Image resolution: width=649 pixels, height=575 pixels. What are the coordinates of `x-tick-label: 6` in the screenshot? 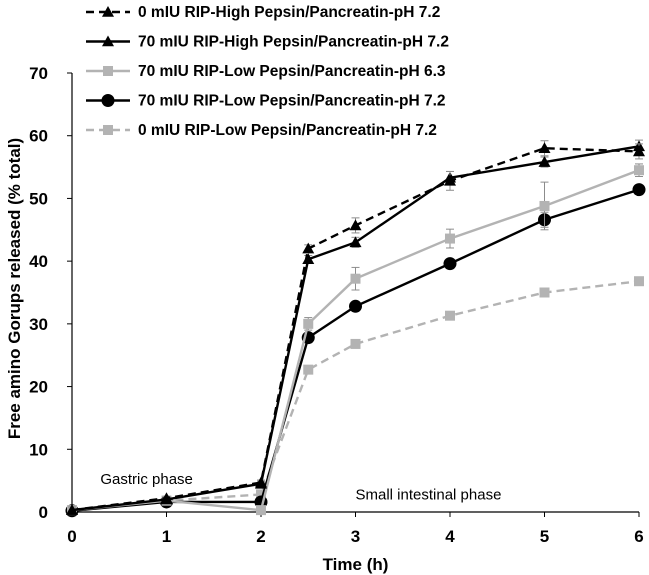 It's located at (638, 536).